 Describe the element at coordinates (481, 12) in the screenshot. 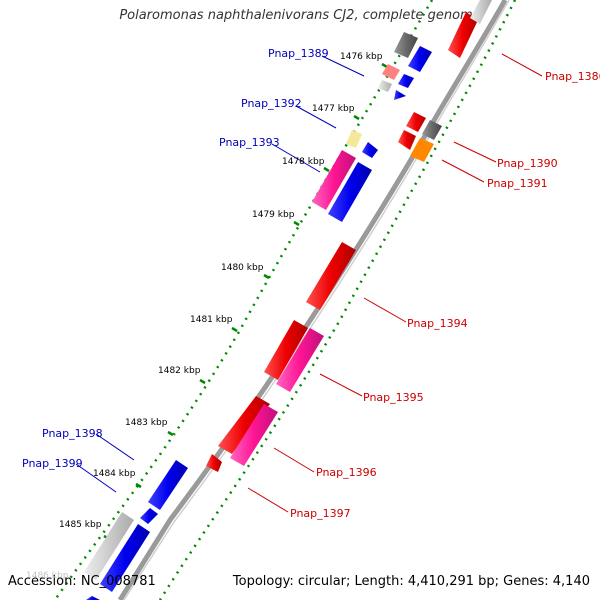

I see `gene-pnap-1386-part` at that location.